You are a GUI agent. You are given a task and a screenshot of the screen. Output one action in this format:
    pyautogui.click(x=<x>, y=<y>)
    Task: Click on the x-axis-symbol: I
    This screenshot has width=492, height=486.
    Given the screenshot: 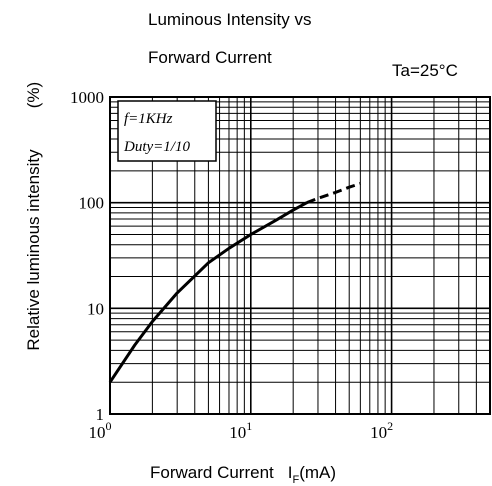 What is the action you would take?
    pyautogui.click(x=290, y=472)
    